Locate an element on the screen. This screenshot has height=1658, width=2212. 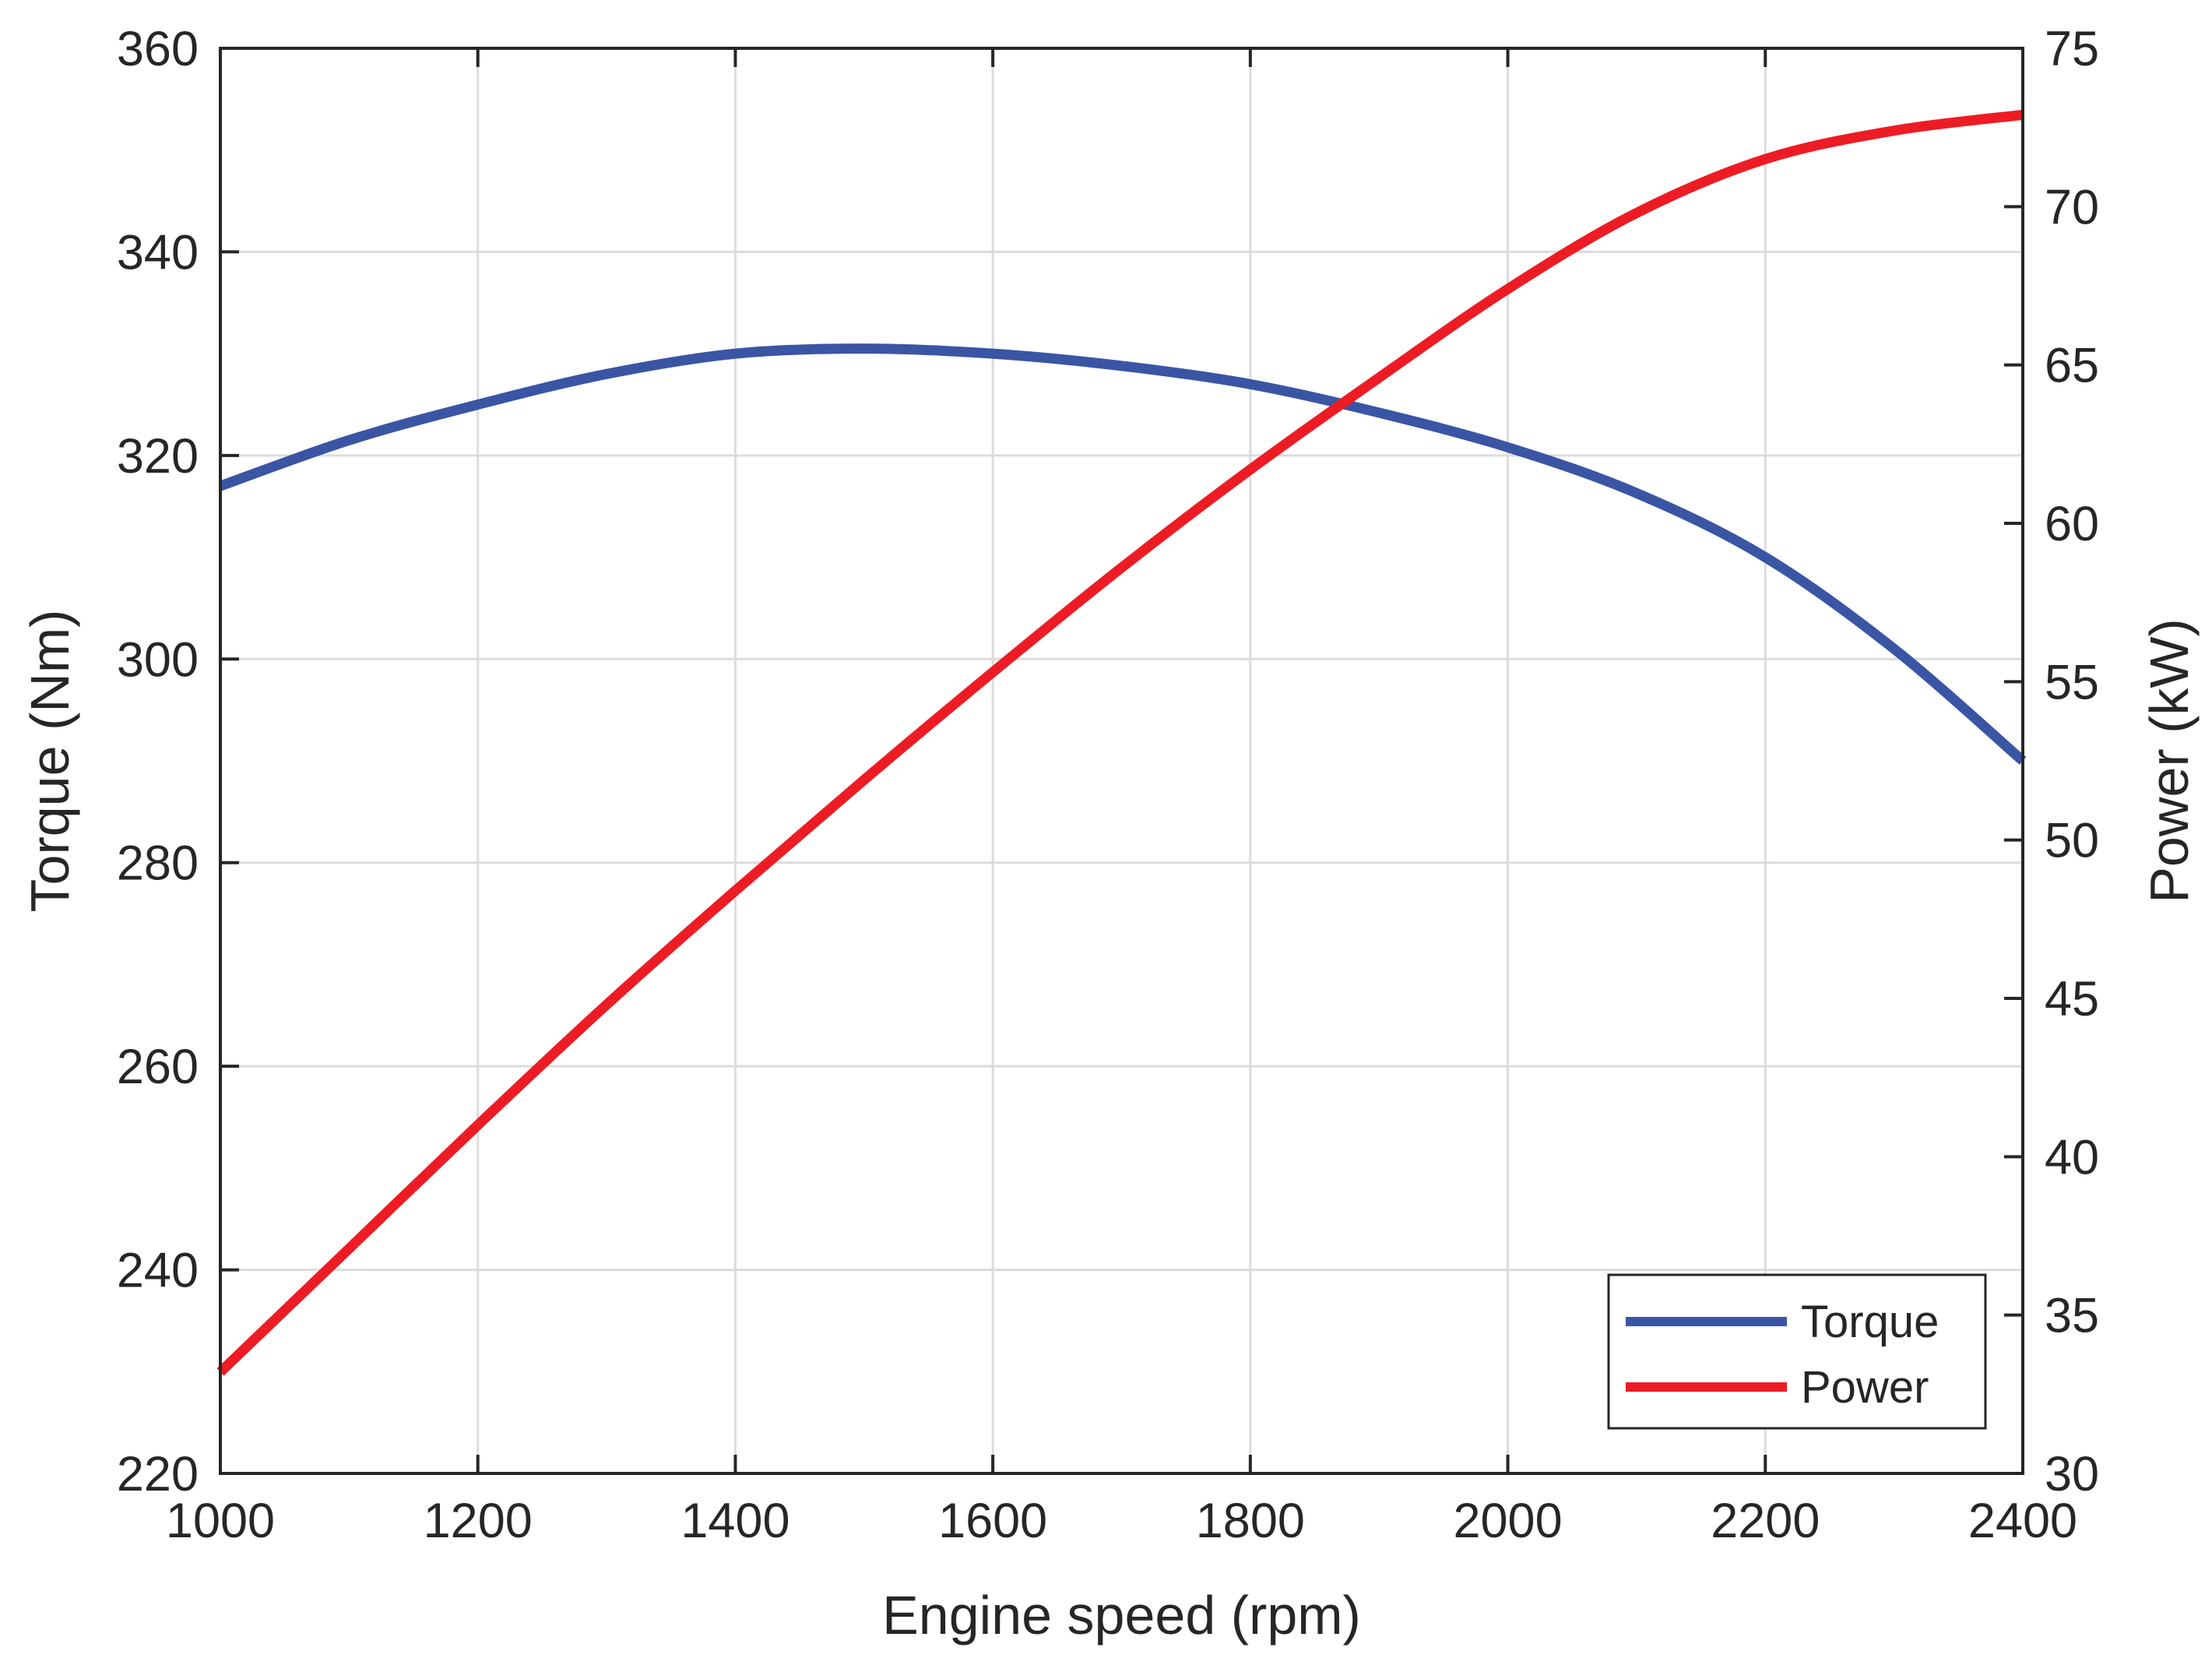
x-tick-label-2400: 2400 is located at coordinates (2022, 1521).